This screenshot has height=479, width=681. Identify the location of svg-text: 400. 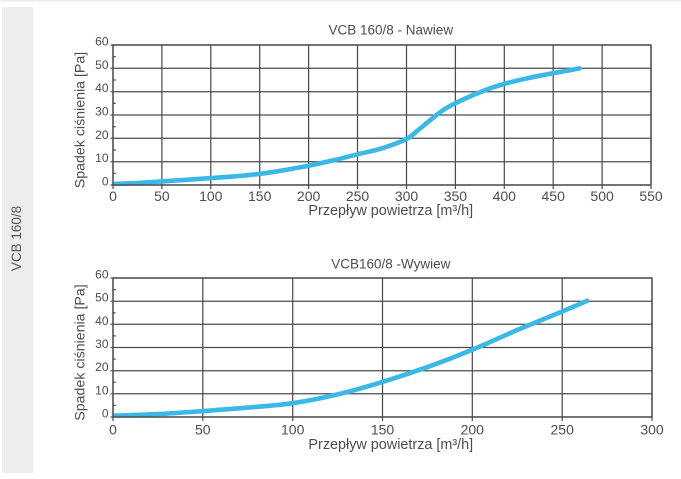
(505, 196).